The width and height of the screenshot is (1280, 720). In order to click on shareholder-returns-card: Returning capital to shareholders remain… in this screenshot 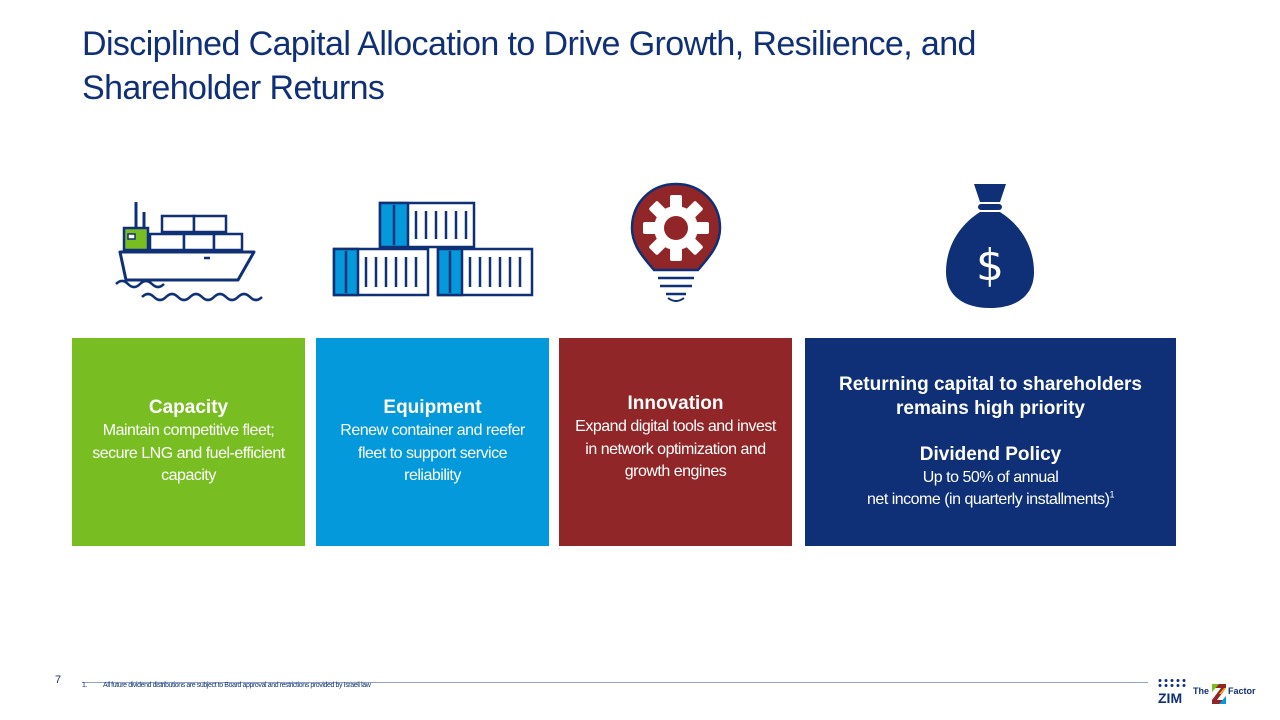, I will do `click(990, 442)`.